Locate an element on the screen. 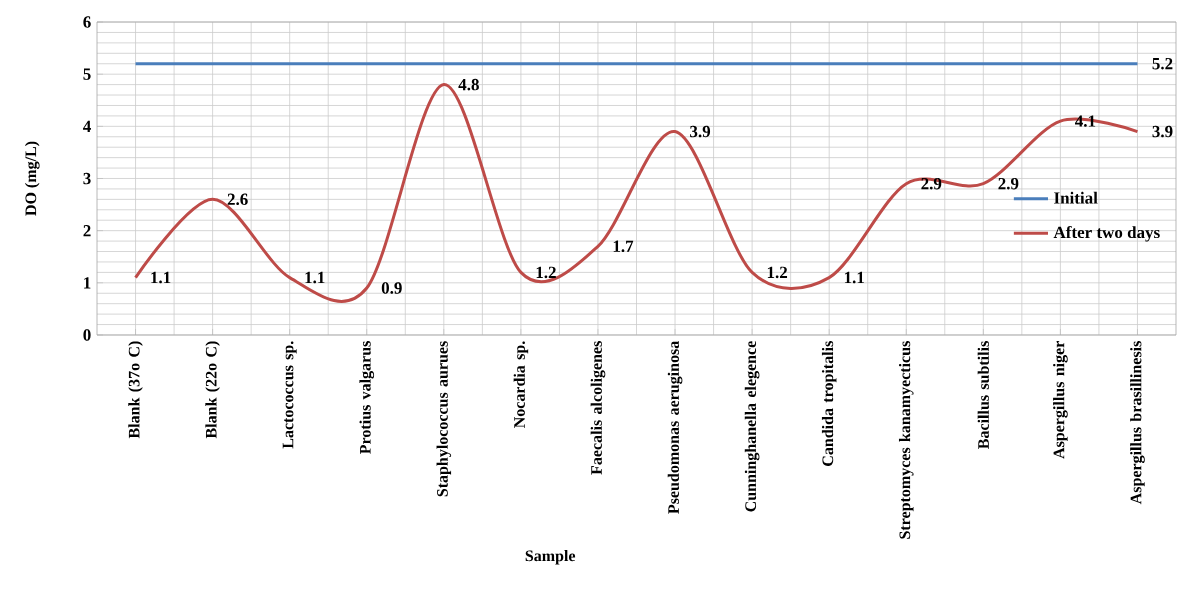  x-tick-label: Bacillus subtilis is located at coordinates (983, 395).